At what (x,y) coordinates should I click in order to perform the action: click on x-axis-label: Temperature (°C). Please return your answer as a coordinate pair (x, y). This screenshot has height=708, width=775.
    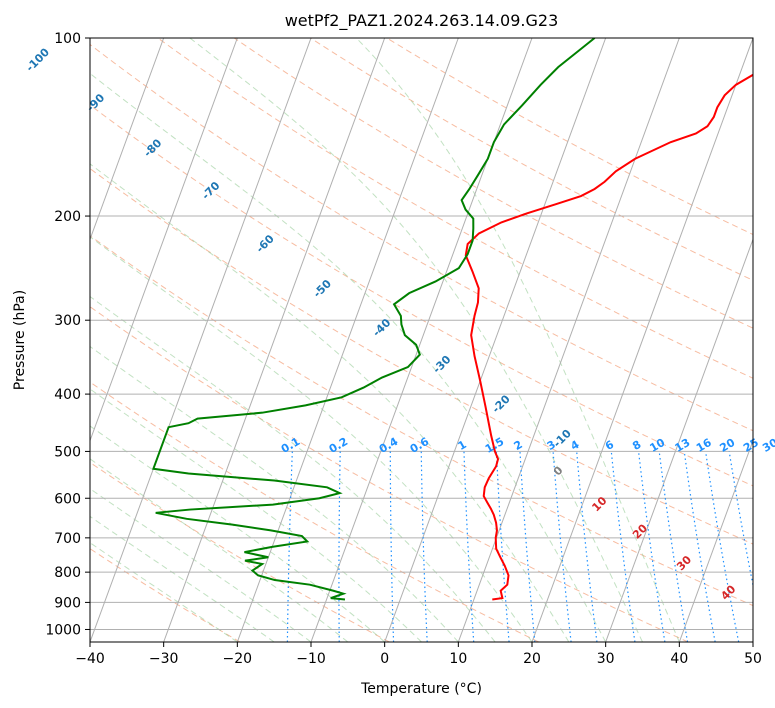
    Looking at the image, I should click on (421, 689).